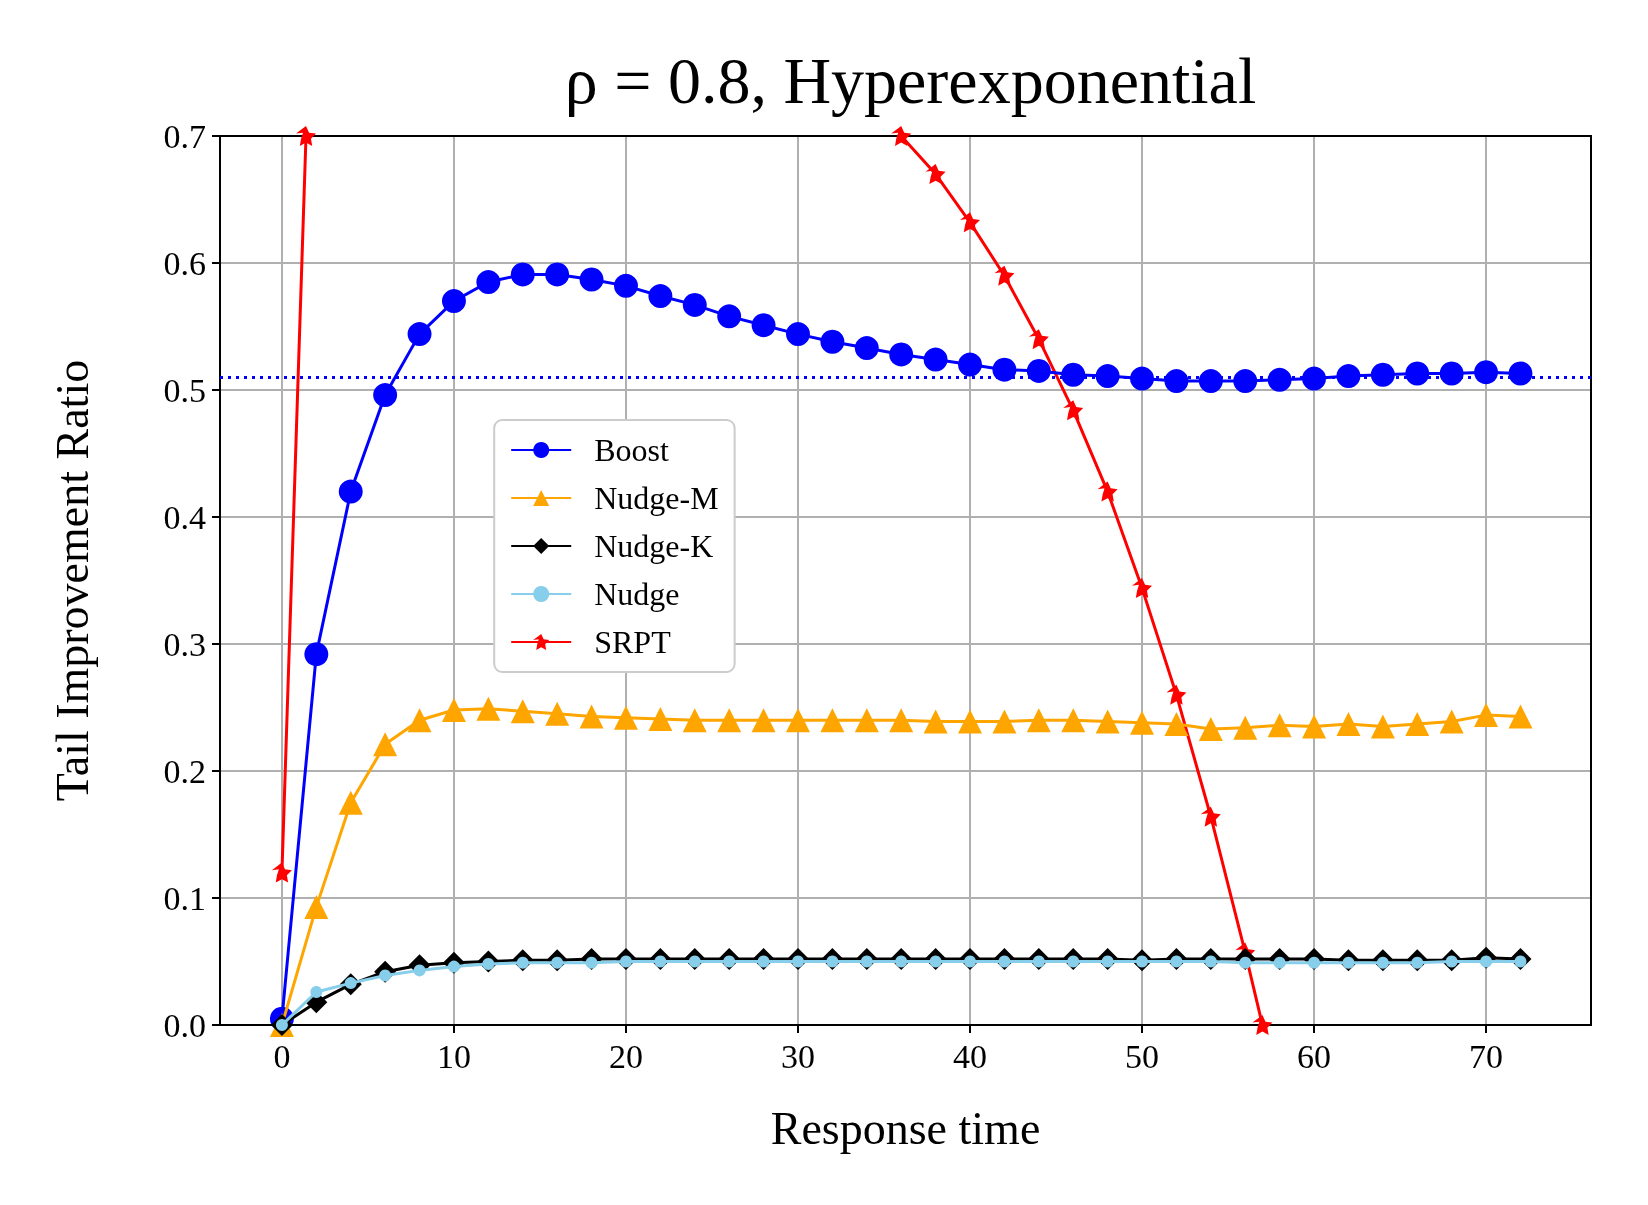 This screenshot has height=1205, width=1648. I want to click on y-tick-label: 0.7, so click(184, 136).